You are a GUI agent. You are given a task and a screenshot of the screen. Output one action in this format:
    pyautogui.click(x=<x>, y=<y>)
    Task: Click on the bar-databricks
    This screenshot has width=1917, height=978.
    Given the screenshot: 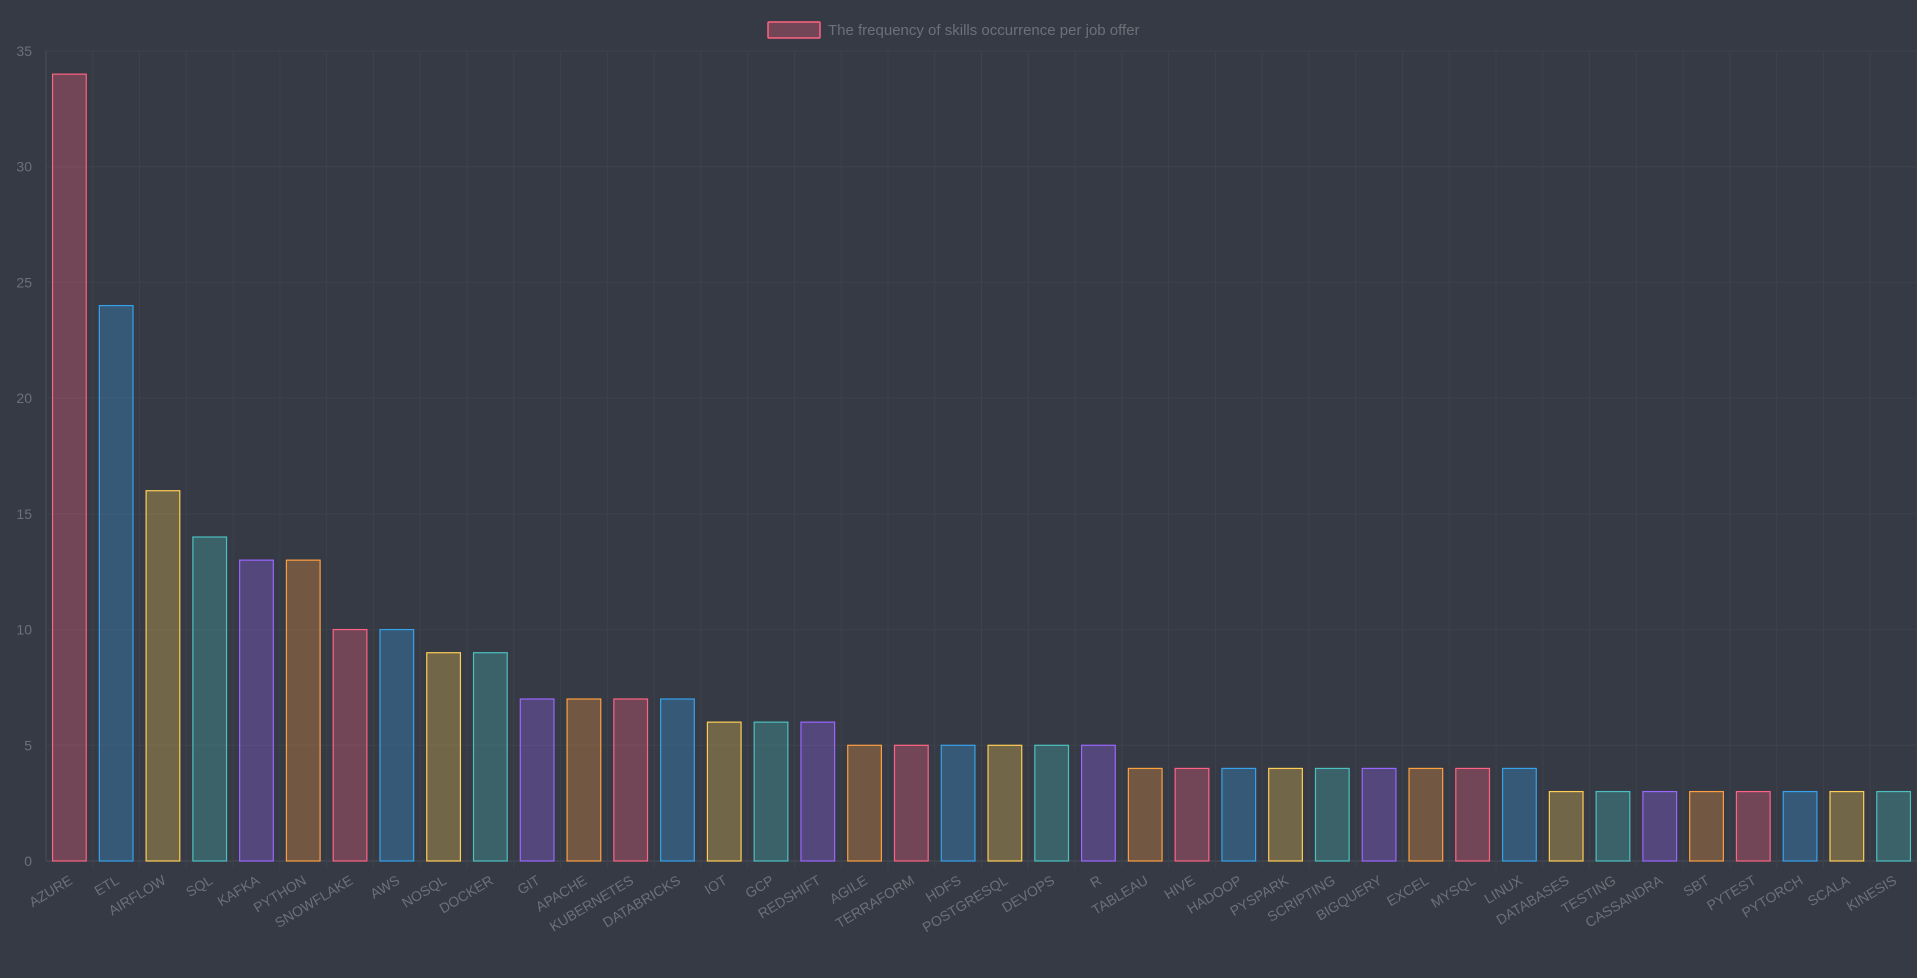 What is the action you would take?
    pyautogui.click(x=677, y=780)
    